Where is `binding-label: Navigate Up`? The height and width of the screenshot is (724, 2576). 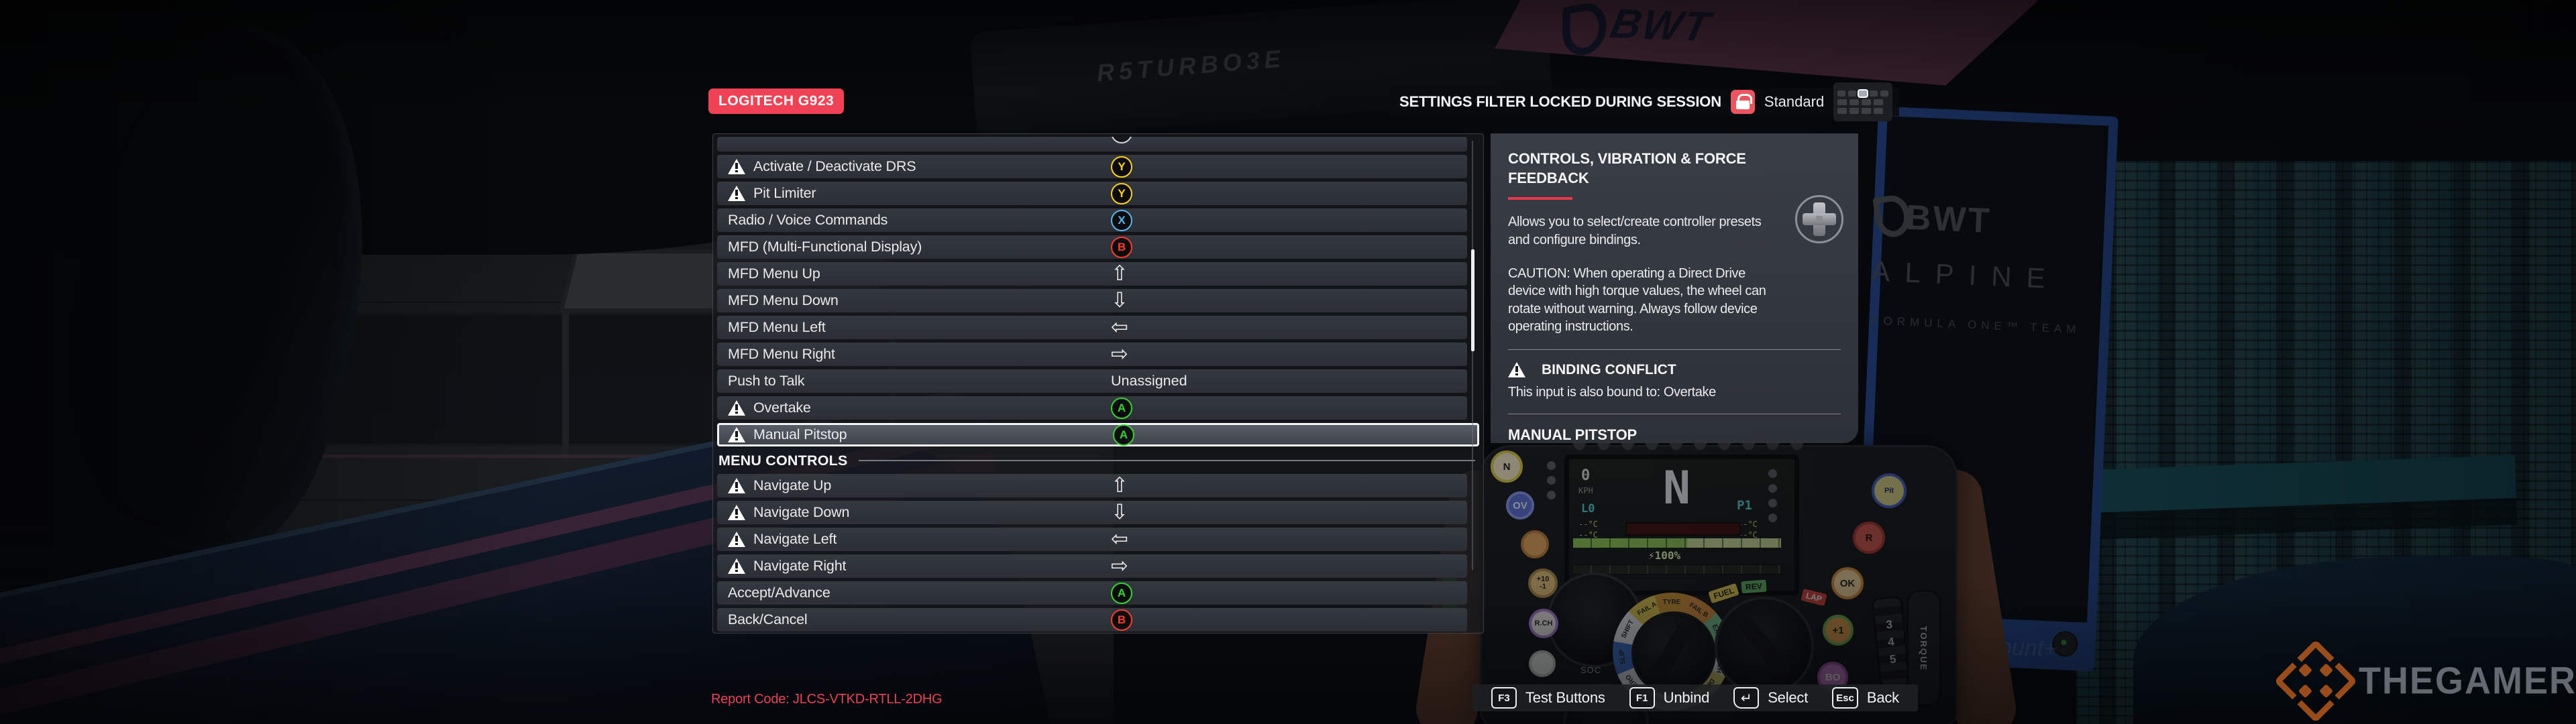
binding-label: Navigate Up is located at coordinates (792, 485).